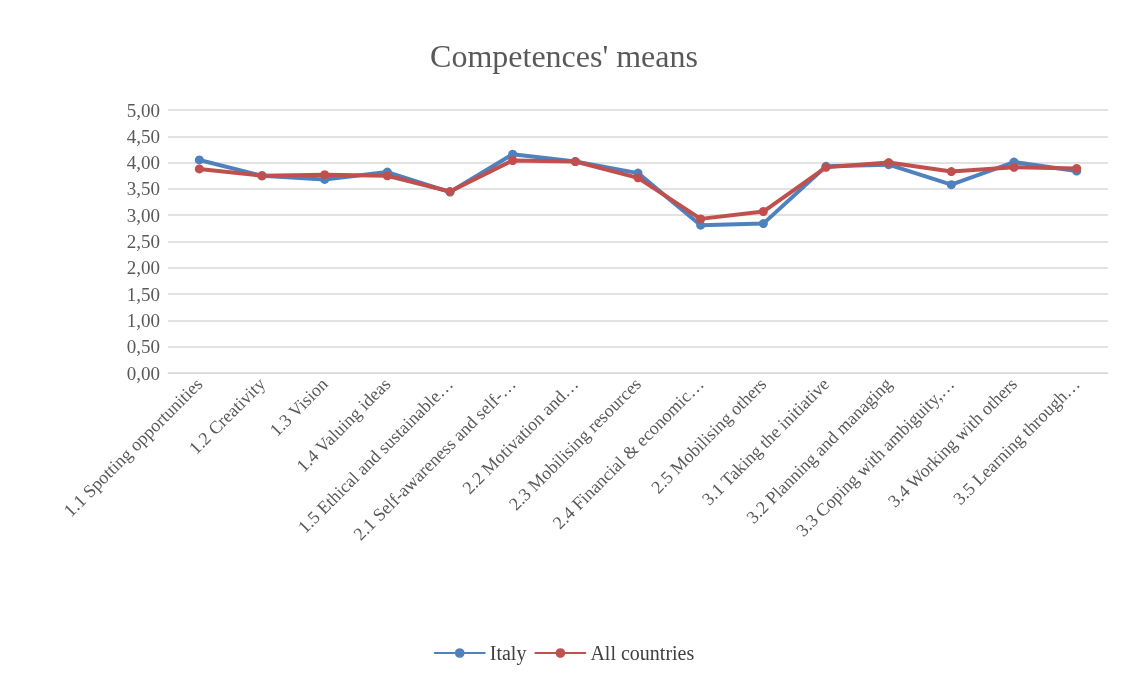 This screenshot has width=1128, height=680. What do you see at coordinates (143, 373) in the screenshot?
I see `y-tick-label: 0,00` at bounding box center [143, 373].